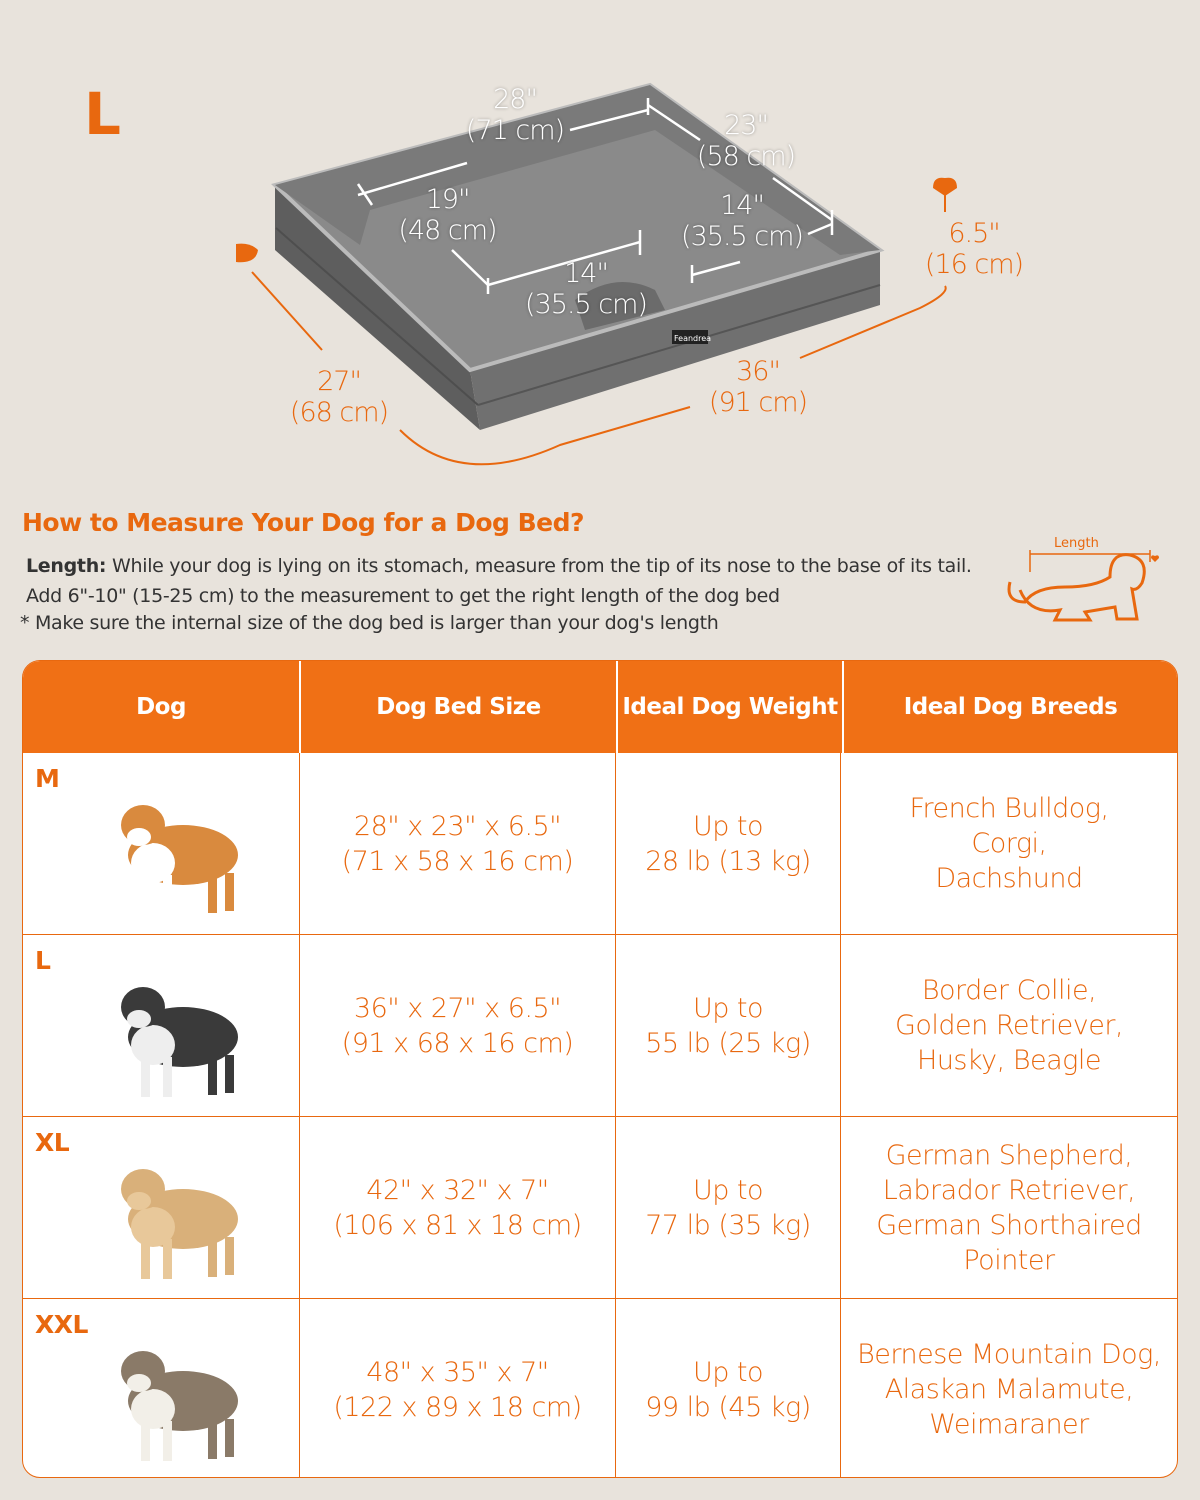  What do you see at coordinates (1009, 1225) in the screenshot?
I see `cell-line: German Shorthaired` at bounding box center [1009, 1225].